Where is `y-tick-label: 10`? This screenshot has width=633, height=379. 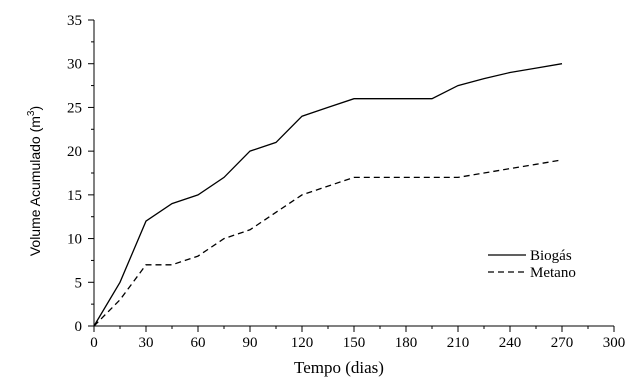
y-tick-label: 10 is located at coordinates (74, 240).